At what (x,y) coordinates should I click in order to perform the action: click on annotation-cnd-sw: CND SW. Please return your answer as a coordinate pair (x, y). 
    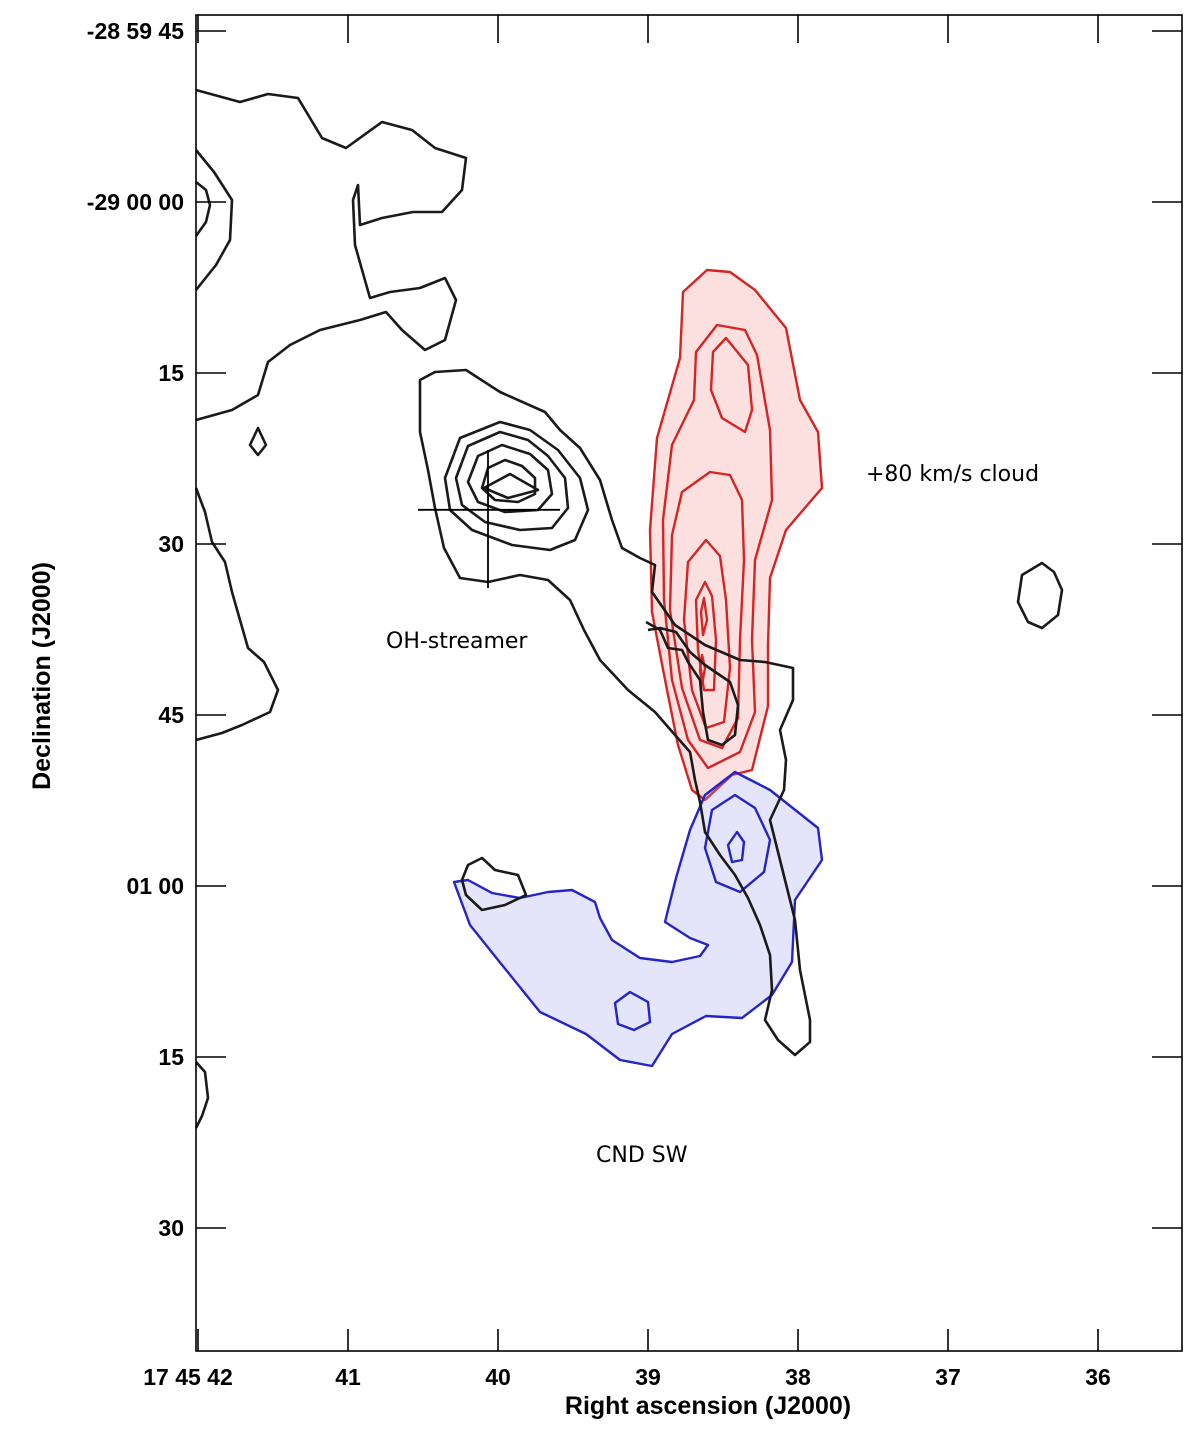
    Looking at the image, I should click on (642, 1155).